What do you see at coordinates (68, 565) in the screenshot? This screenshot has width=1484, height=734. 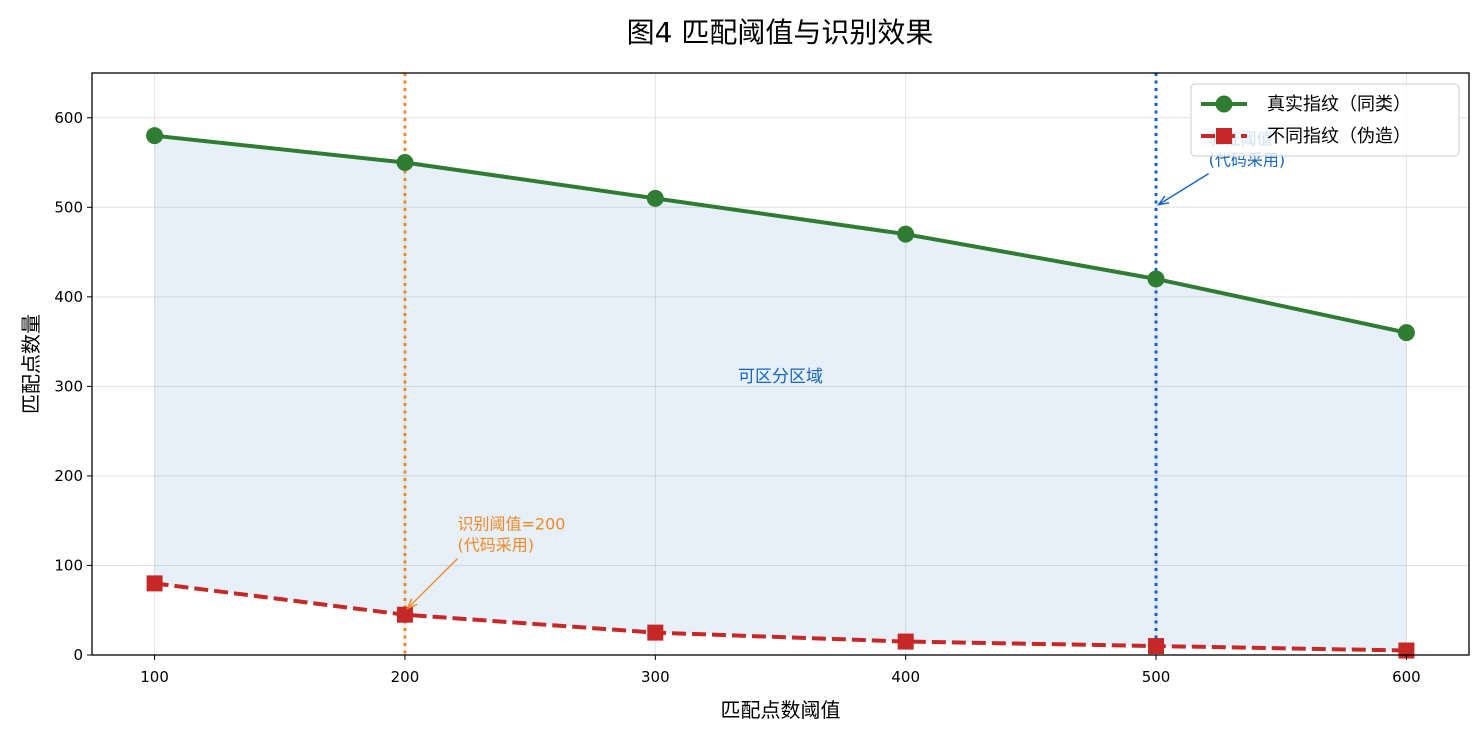 I see `y-tick-label: 100` at bounding box center [68, 565].